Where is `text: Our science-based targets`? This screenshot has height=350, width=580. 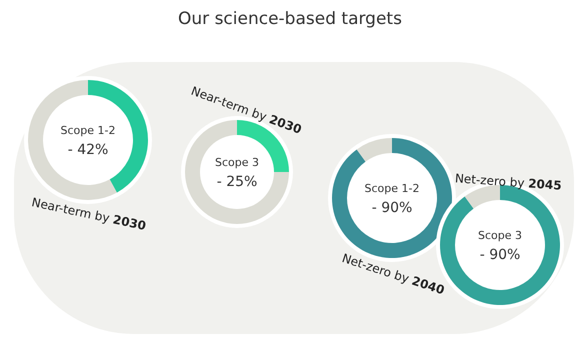 text: Our science-based targets is located at coordinates (290, 19).